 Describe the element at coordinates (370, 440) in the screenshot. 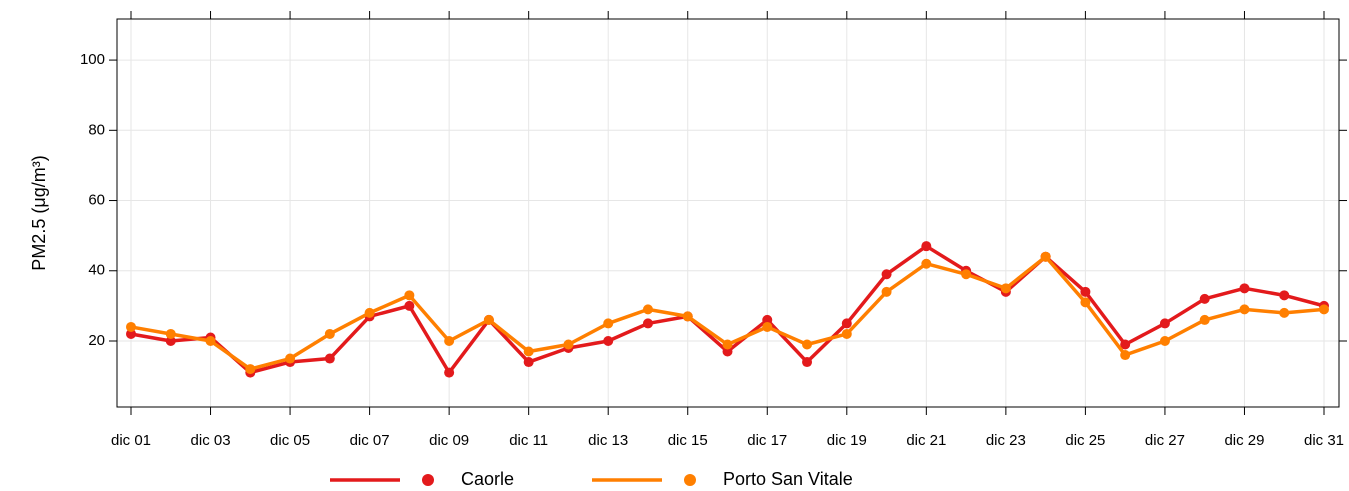

I see `x-tick-label: dic 07` at that location.